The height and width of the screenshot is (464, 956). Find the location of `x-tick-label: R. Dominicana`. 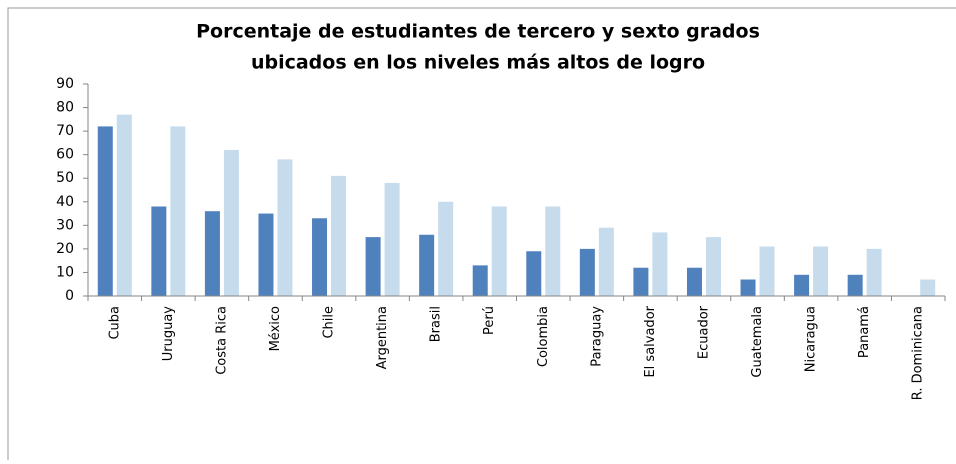

x-tick-label: R. Dominicana is located at coordinates (918, 353).